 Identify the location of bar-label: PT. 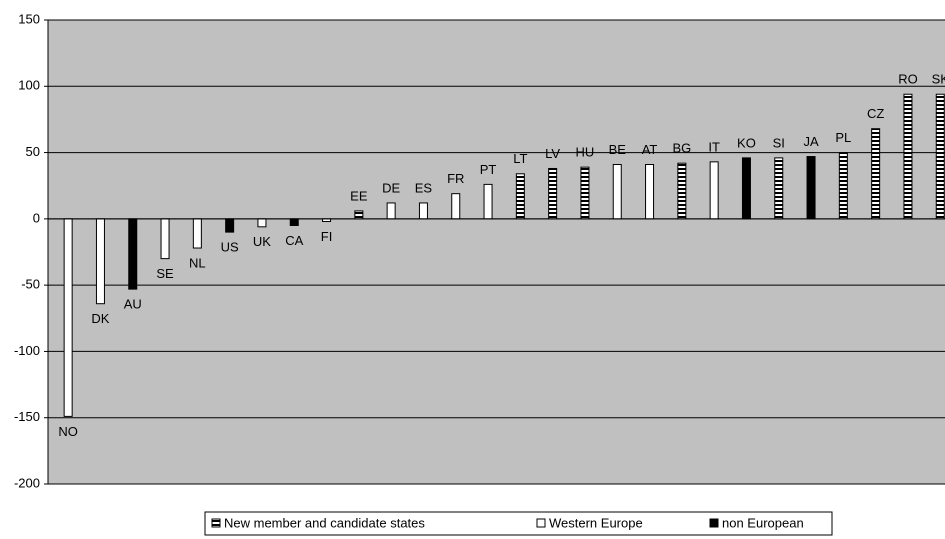
(488, 169).